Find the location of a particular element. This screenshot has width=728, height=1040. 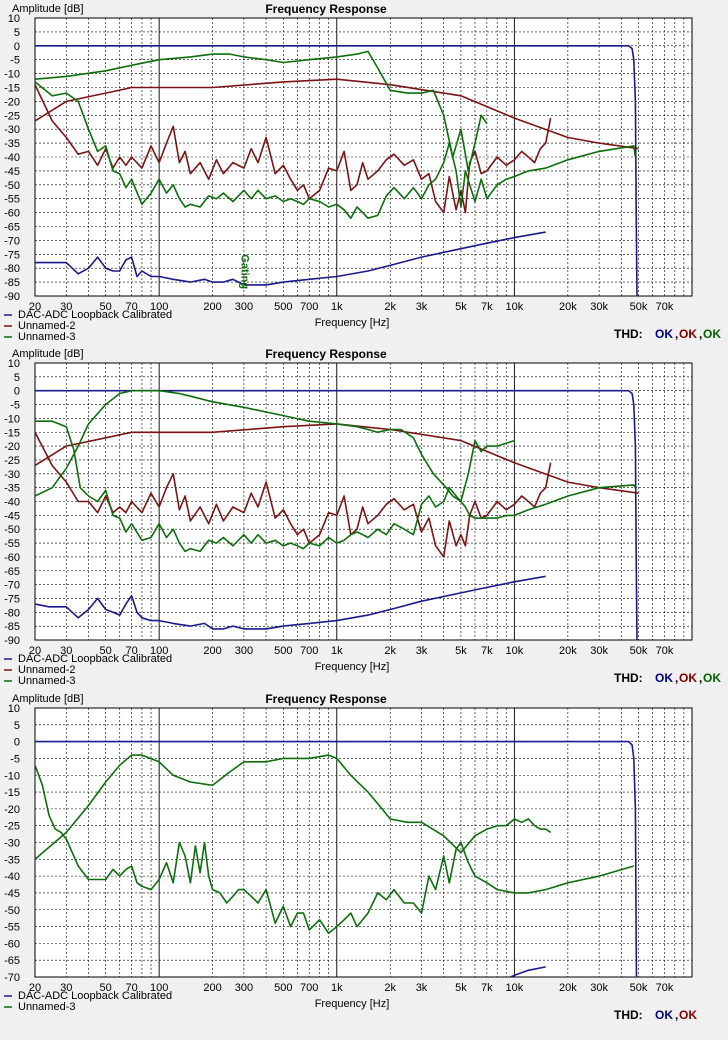

y-tick-label: -60 is located at coordinates (12, 558).